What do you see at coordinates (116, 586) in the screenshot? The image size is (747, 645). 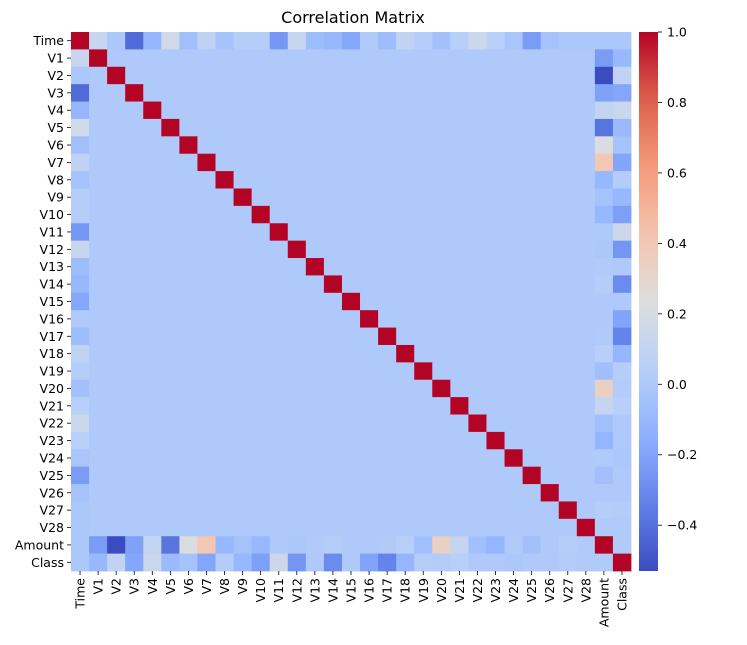 I see `x-tick-label: V2` at bounding box center [116, 586].